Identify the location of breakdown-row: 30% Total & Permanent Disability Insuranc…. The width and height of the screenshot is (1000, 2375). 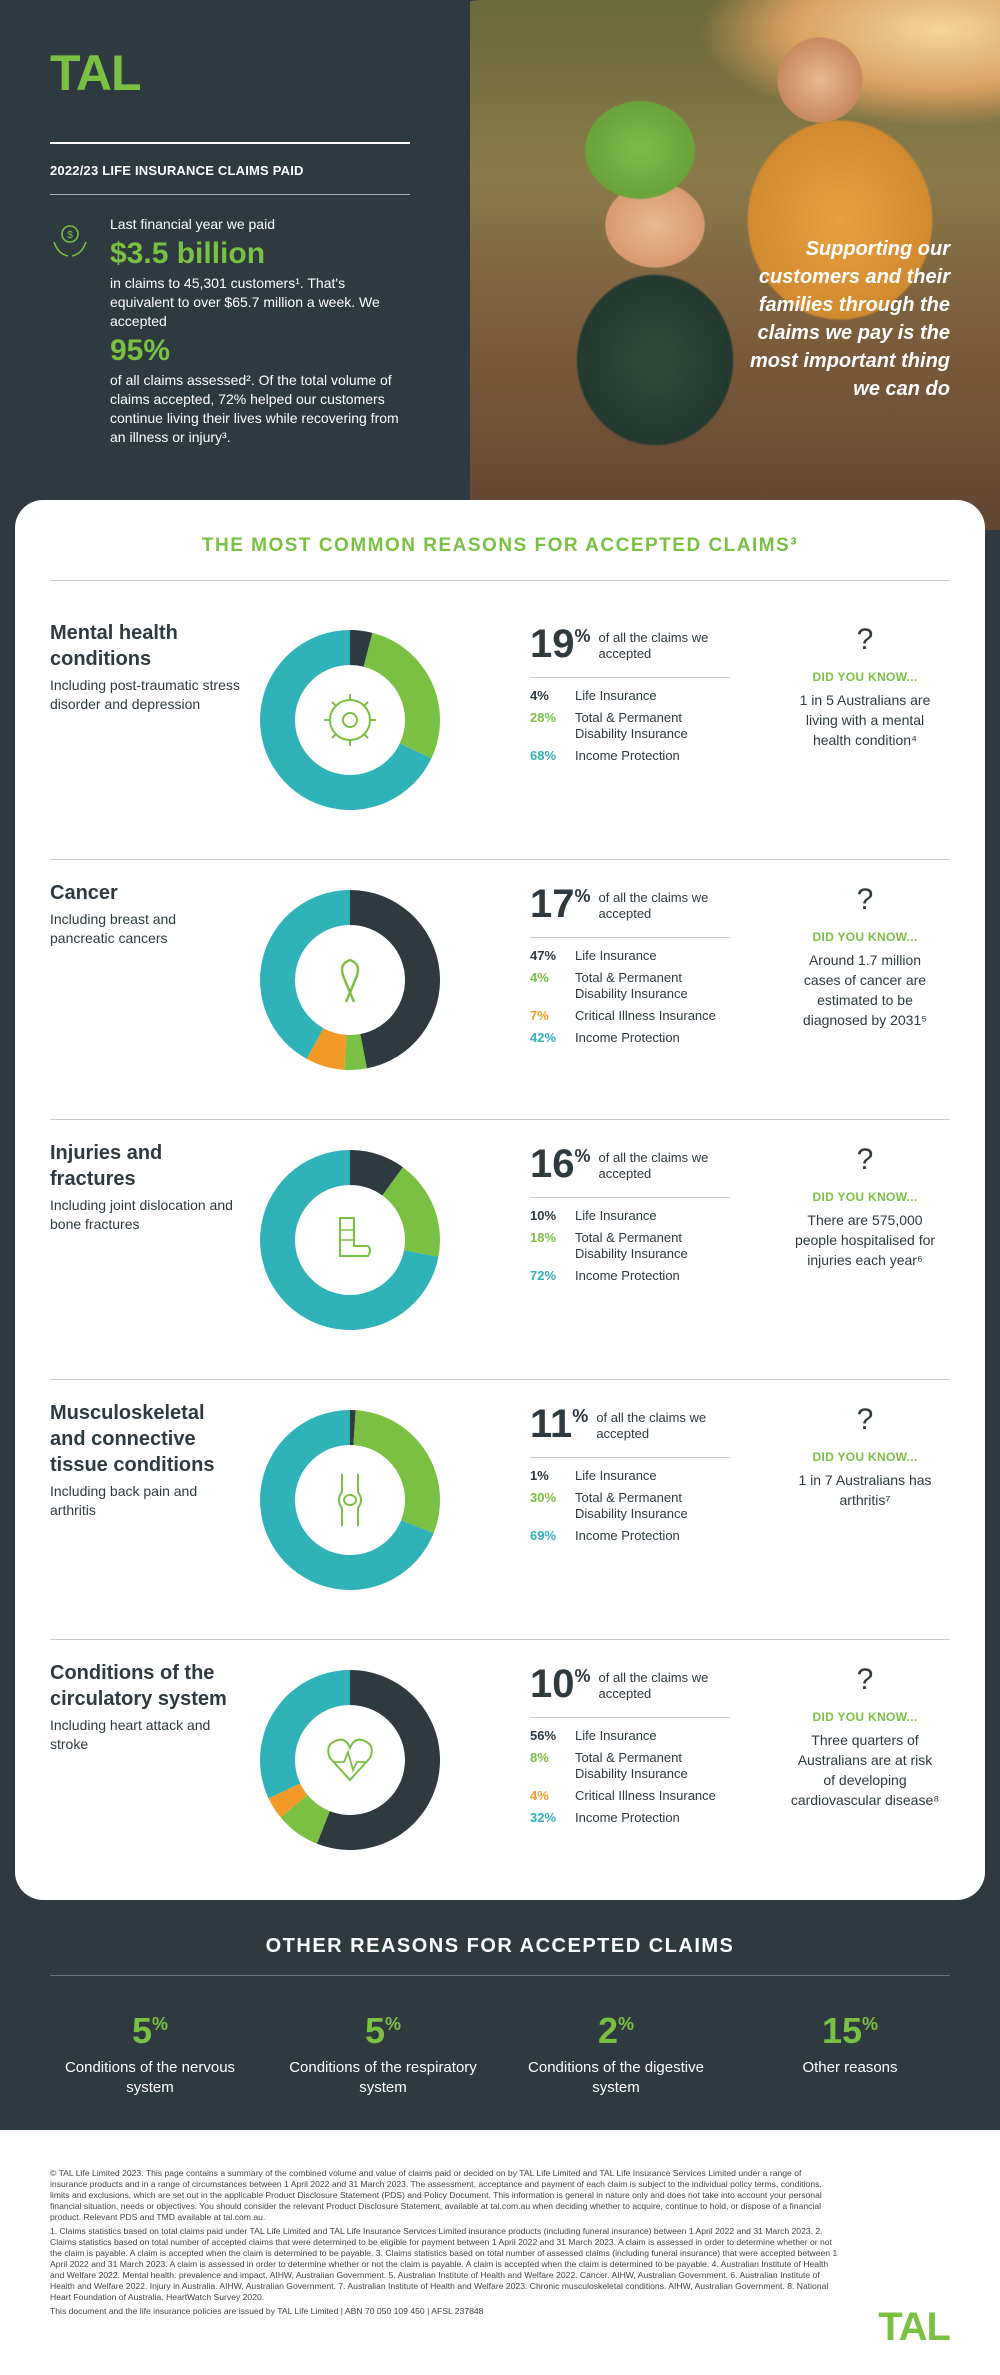
(630, 1506).